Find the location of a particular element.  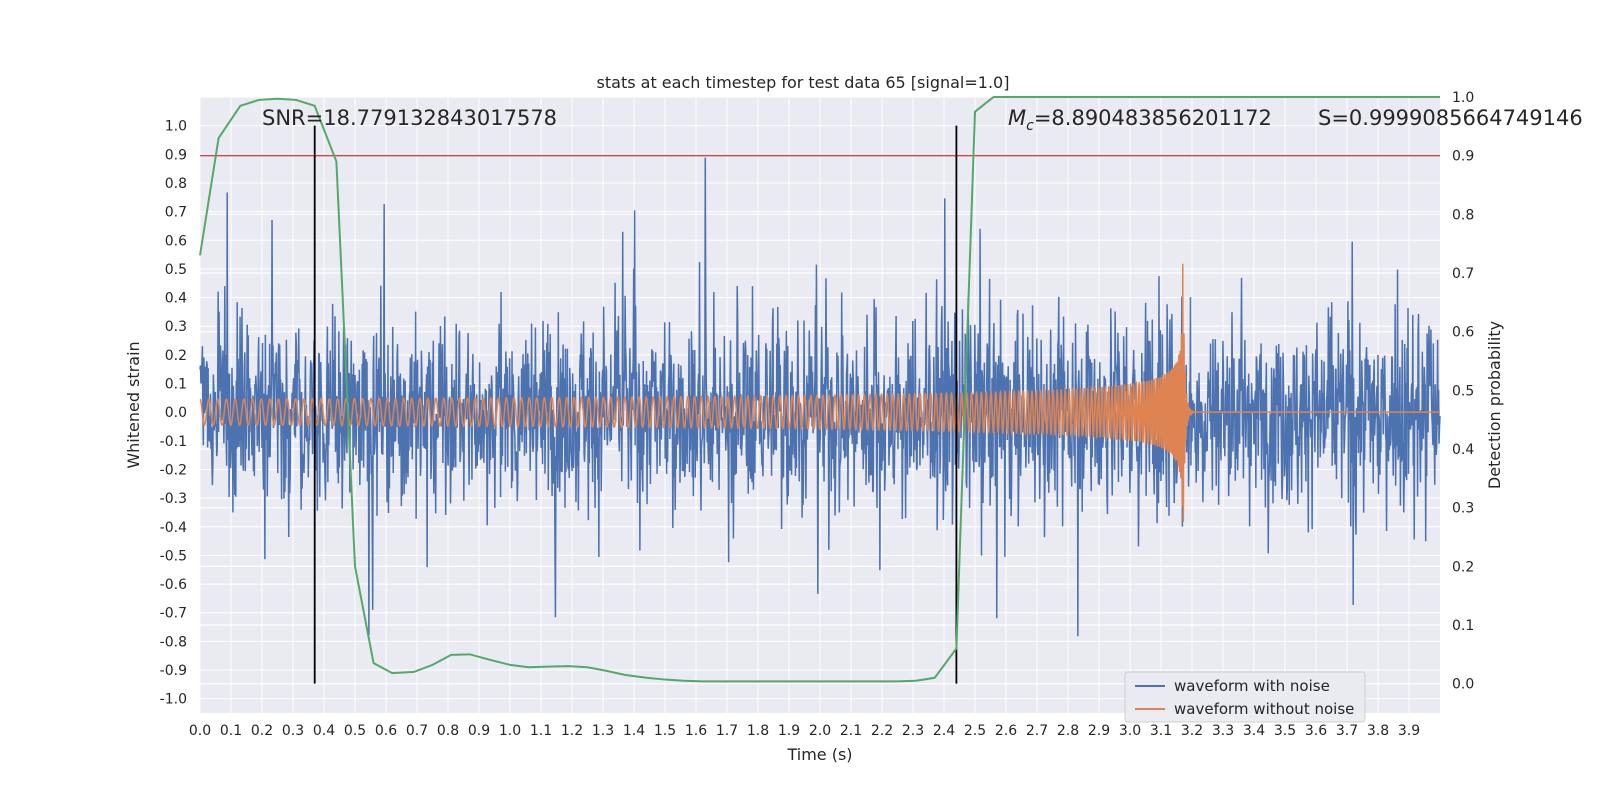

y2-tick-label: 0.7 is located at coordinates (1463, 274).